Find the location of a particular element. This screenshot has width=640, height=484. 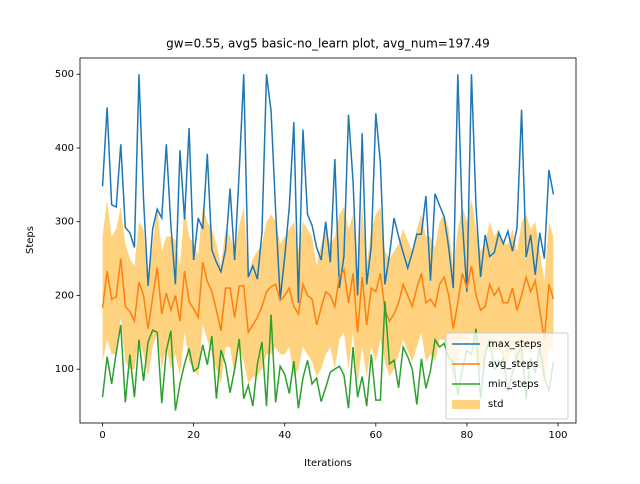

y-axis-label: Steps is located at coordinates (30, 240).